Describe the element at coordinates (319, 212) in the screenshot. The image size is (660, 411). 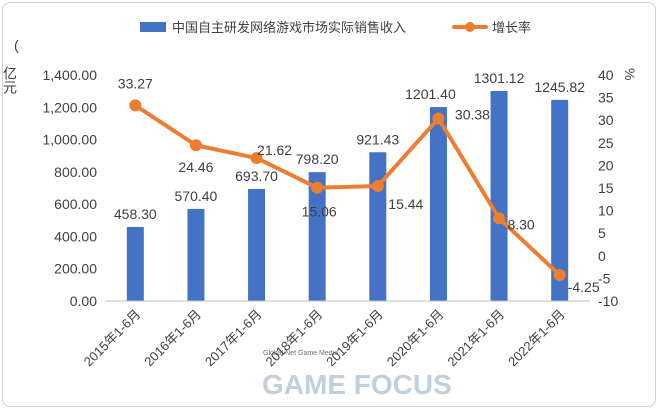
I see `line-data-label: 15.06` at that location.